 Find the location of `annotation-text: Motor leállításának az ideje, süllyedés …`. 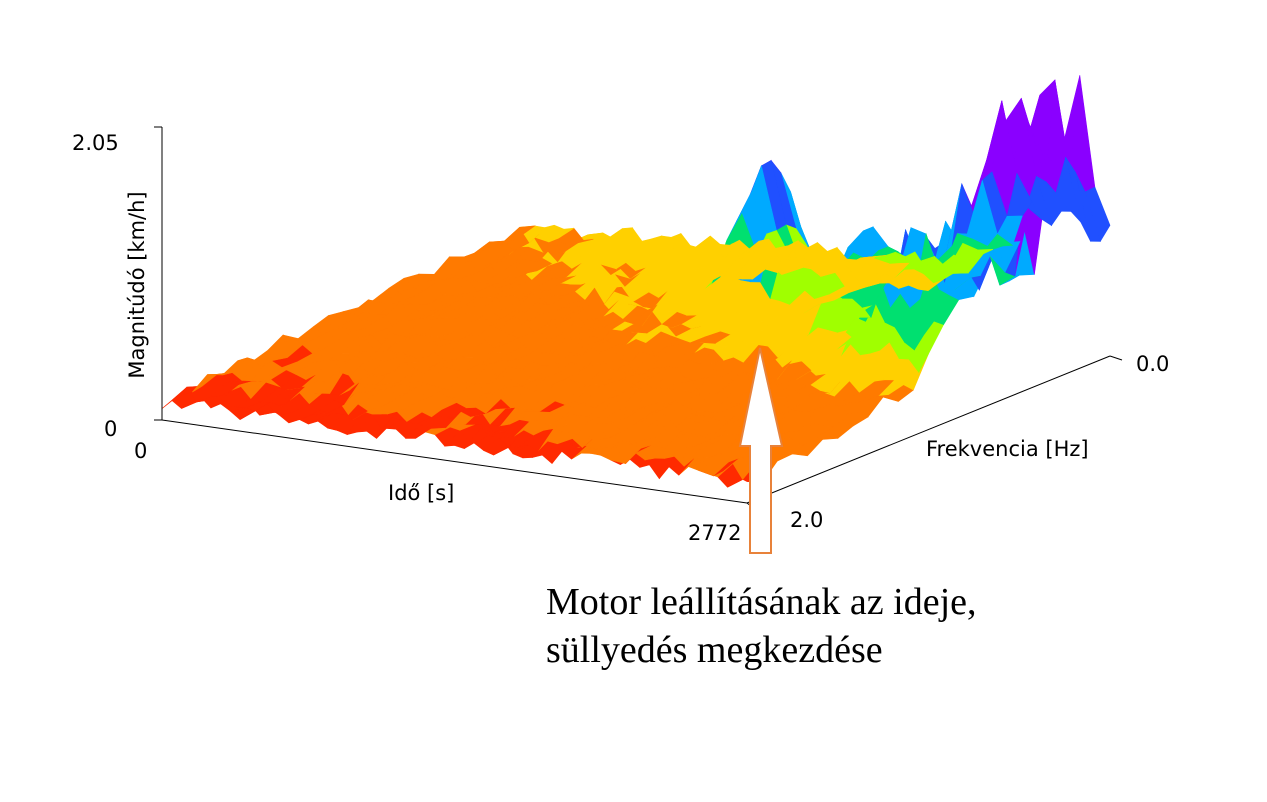

annotation-text: Motor leállításának az ideje, süllyedés … is located at coordinates (846, 626).